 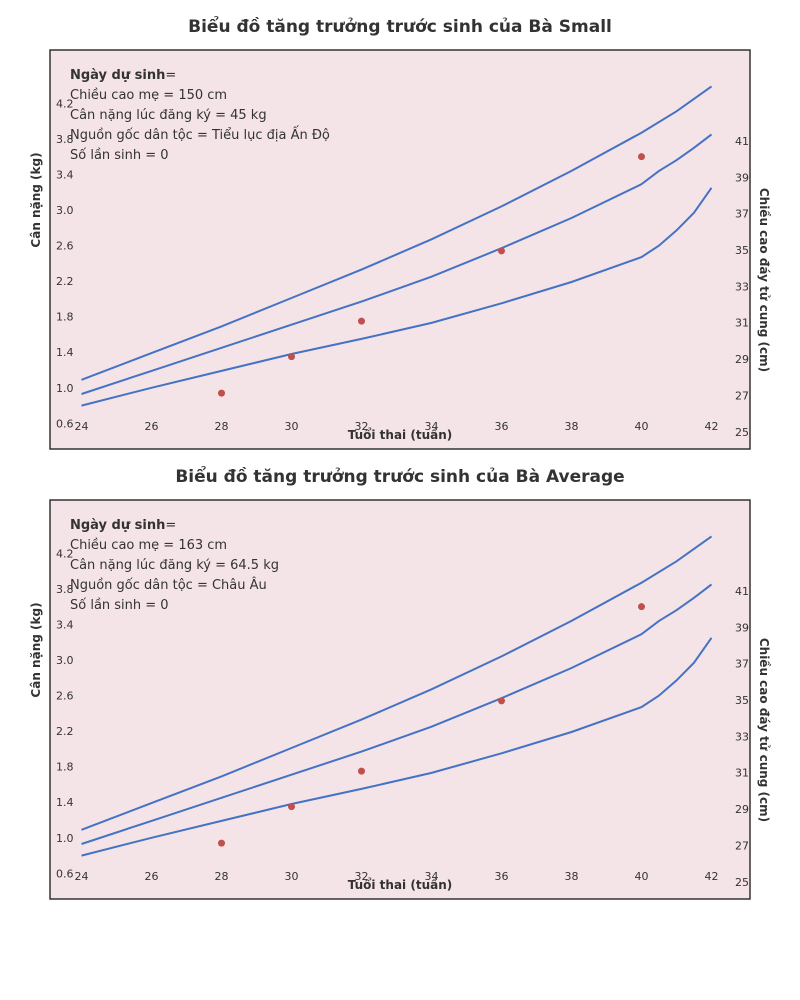 I want to click on ethnic-origin: Nguồn gốc dân tộc = Tiểu lục địa Ấn Độ, so click(x=200, y=135).